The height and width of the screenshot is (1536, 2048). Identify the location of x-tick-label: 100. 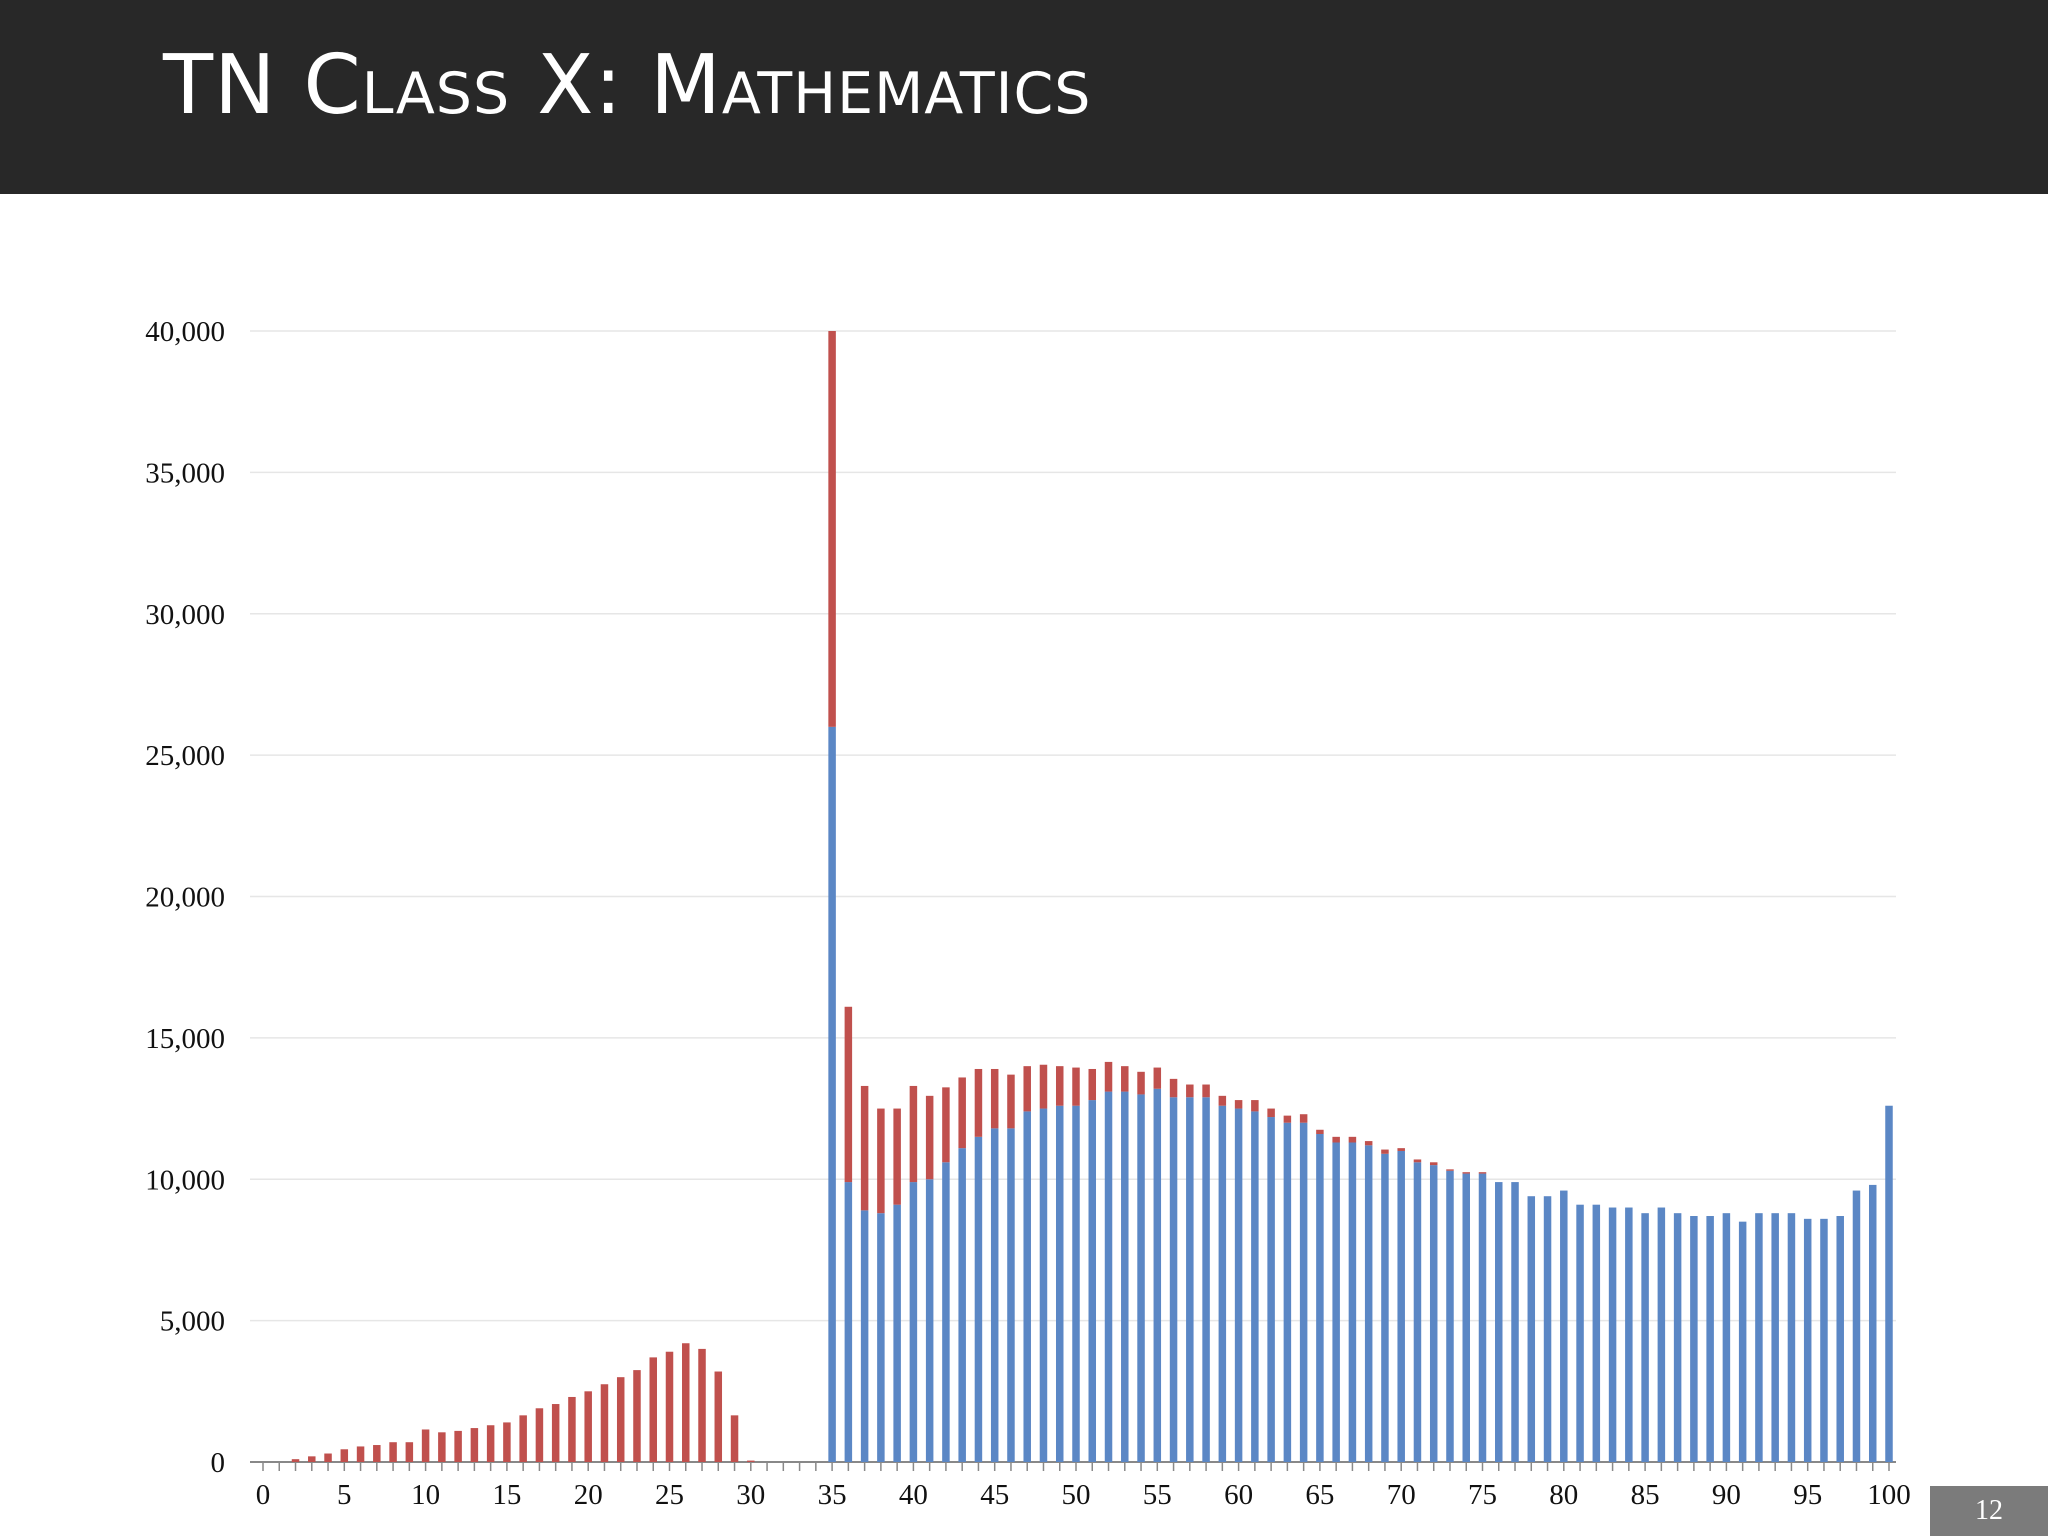
(1889, 1495).